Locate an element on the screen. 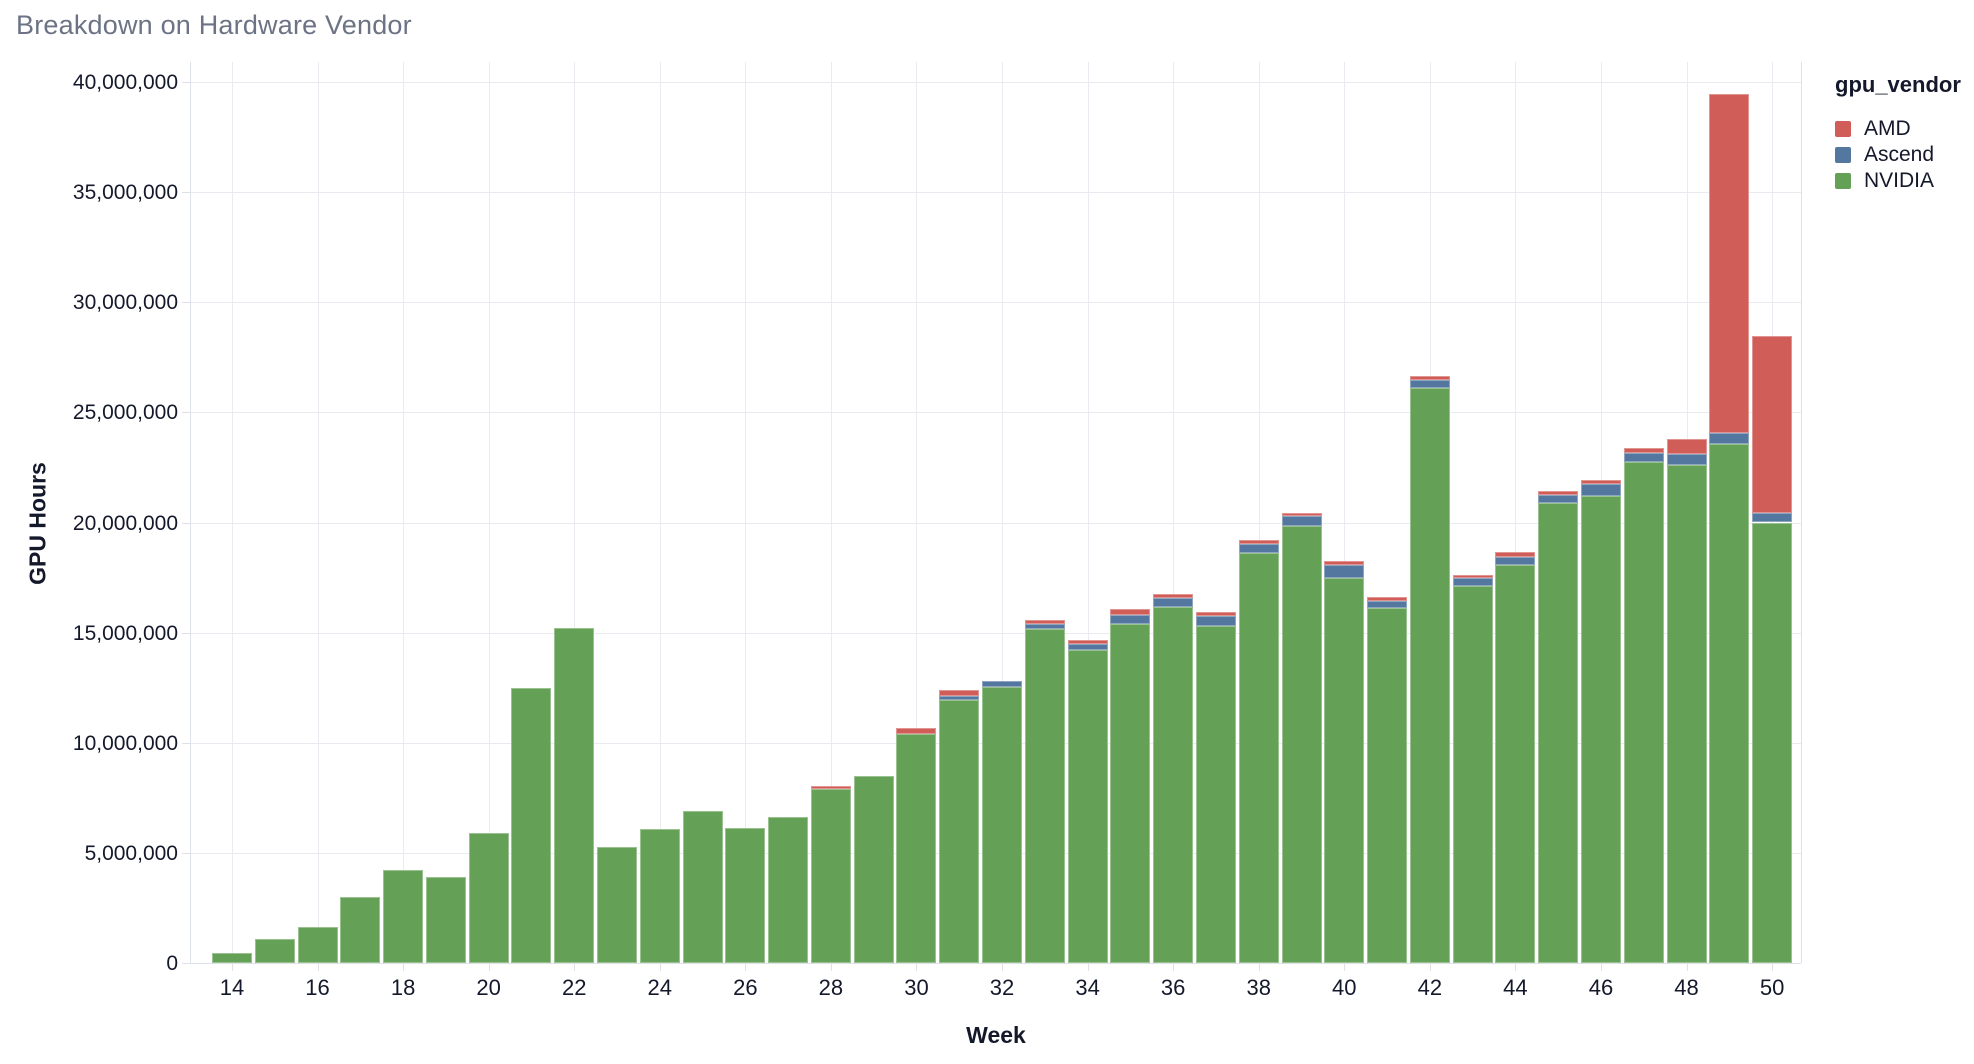 This screenshot has width=1974, height=1064. legend-item-label: Ascend is located at coordinates (1899, 154).